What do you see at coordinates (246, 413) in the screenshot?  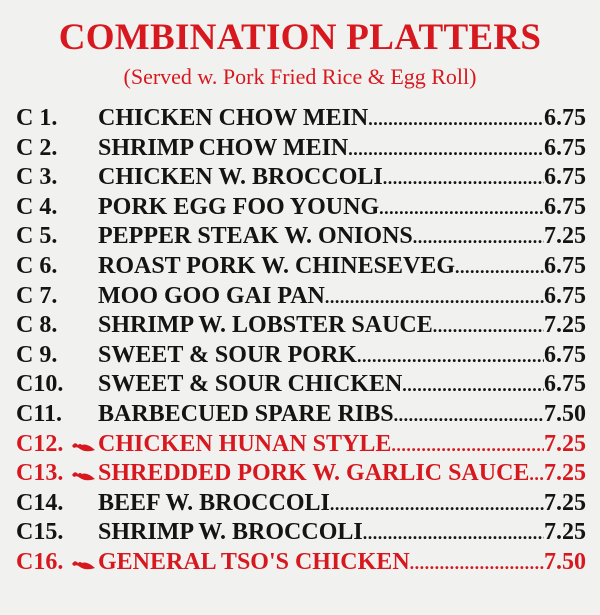 I see `item-name: BARBECUED SPARE RIBS` at bounding box center [246, 413].